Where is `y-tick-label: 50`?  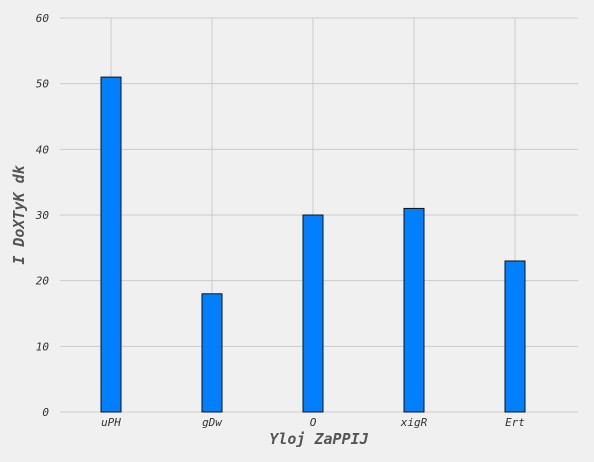 y-tick-label: 50 is located at coordinates (43, 84).